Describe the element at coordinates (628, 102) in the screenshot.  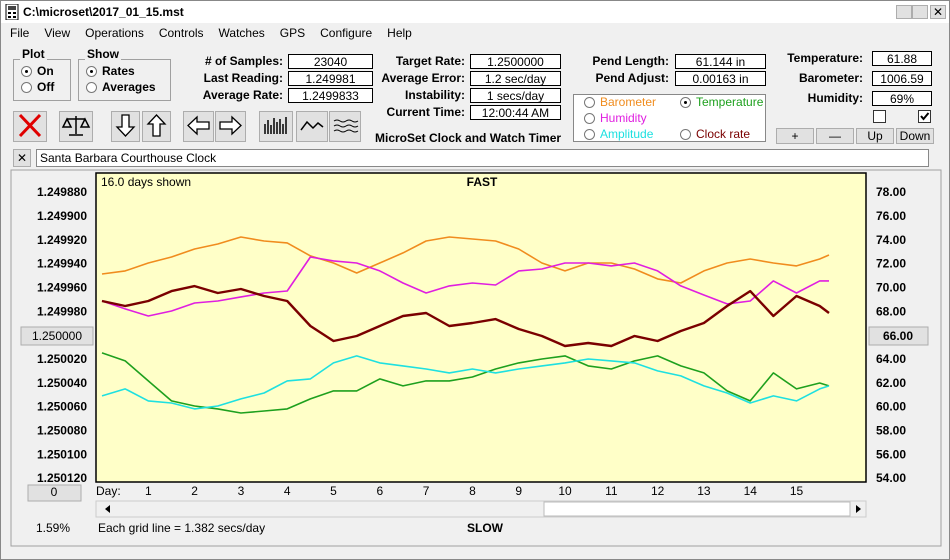
I see `series-legend-label: Barometer` at that location.